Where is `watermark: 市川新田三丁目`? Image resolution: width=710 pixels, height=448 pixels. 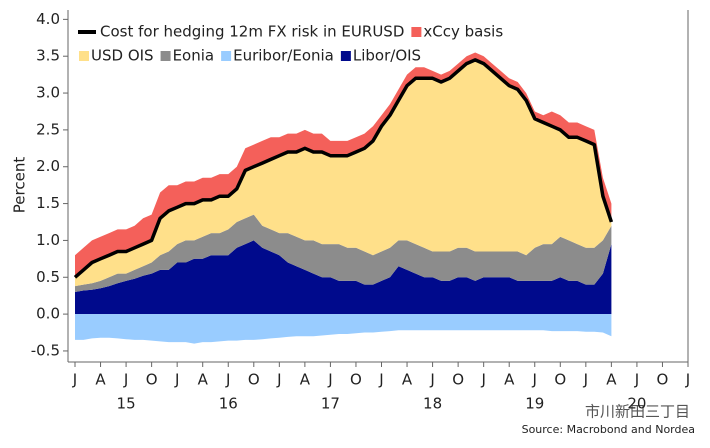 watermark: 市川新田三丁目 is located at coordinates (637, 412).